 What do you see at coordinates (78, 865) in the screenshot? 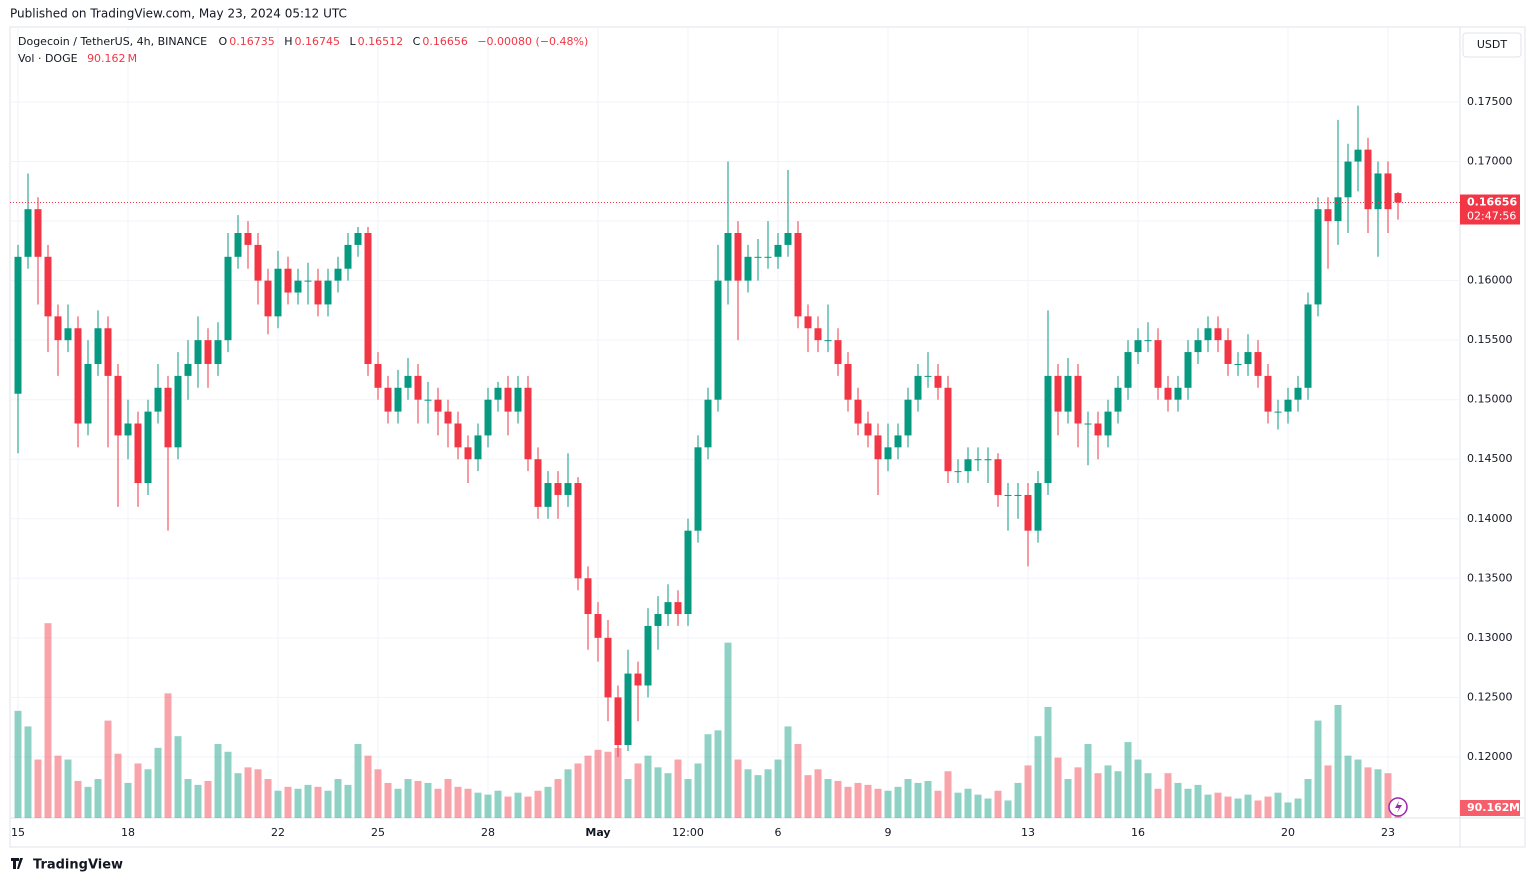
I see `brand: TradingView` at bounding box center [78, 865].